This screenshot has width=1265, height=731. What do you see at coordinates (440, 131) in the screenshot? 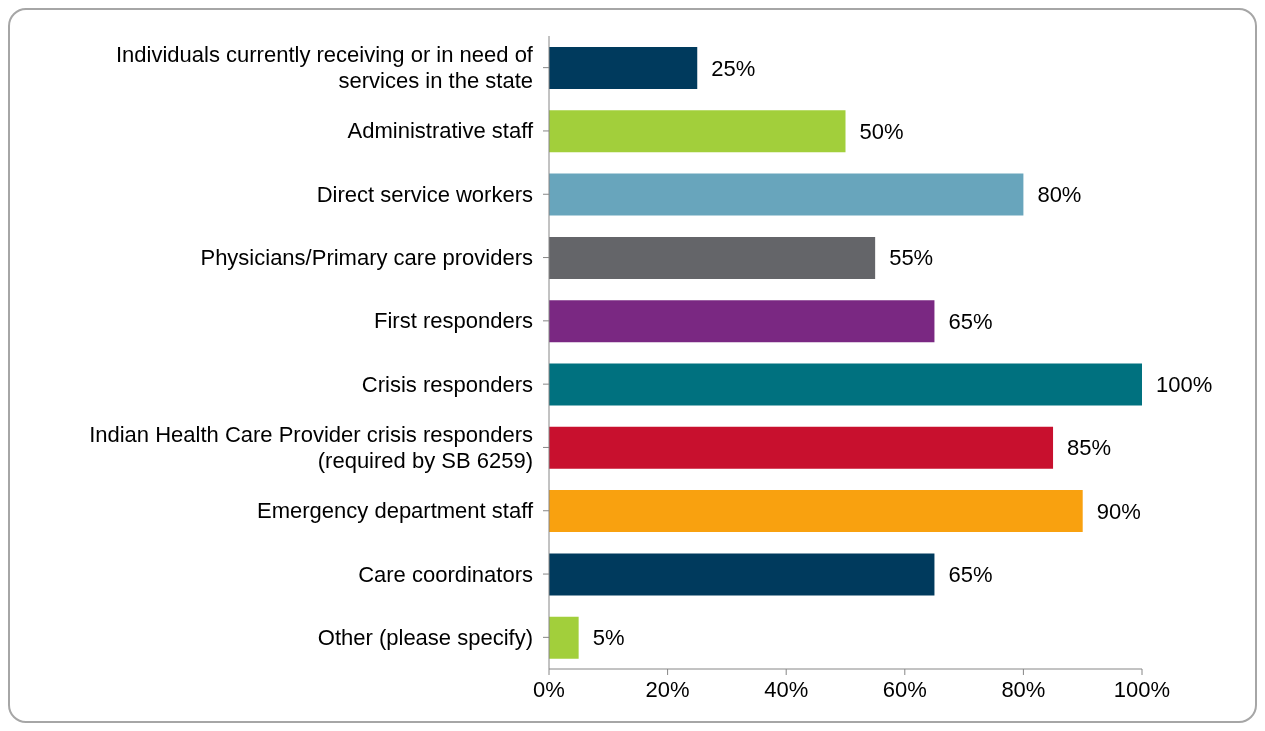
I see `y-tick-label: Administrative staff` at bounding box center [440, 131].